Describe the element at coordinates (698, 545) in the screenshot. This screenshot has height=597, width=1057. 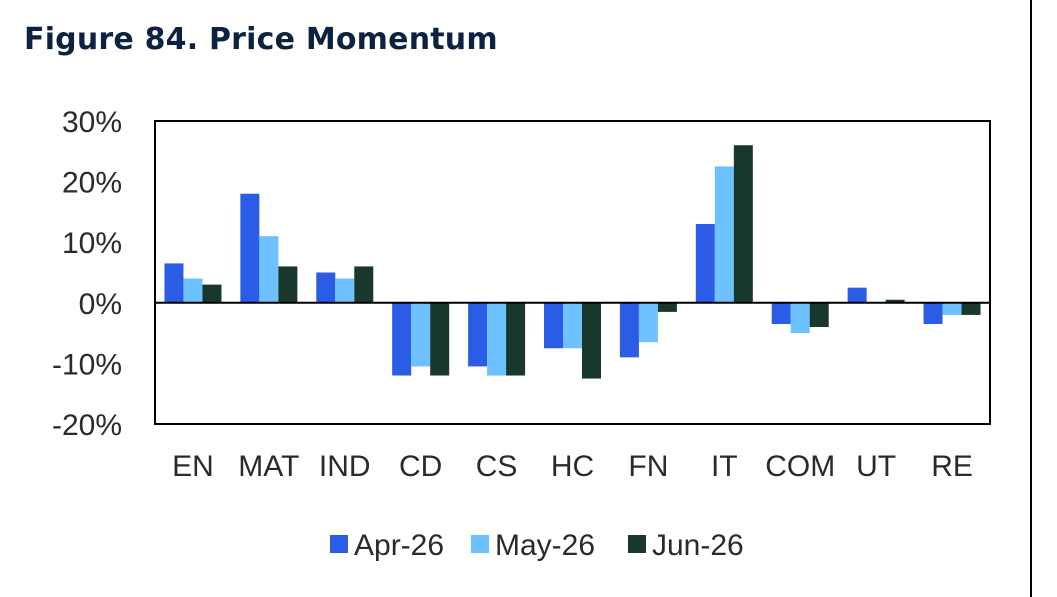
I see `legend-label: Jun-26` at that location.